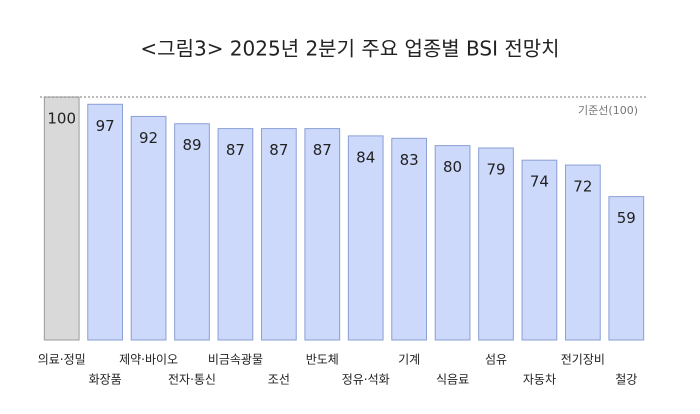  Describe the element at coordinates (61, 119) in the screenshot. I see `value-label: 100` at that location.